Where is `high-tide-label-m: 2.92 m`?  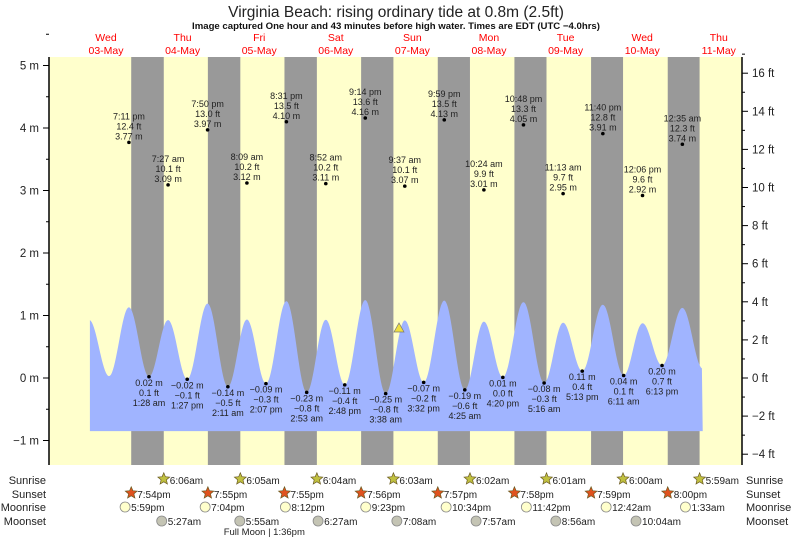
high-tide-label-m: 2.92 m is located at coordinates (643, 190).